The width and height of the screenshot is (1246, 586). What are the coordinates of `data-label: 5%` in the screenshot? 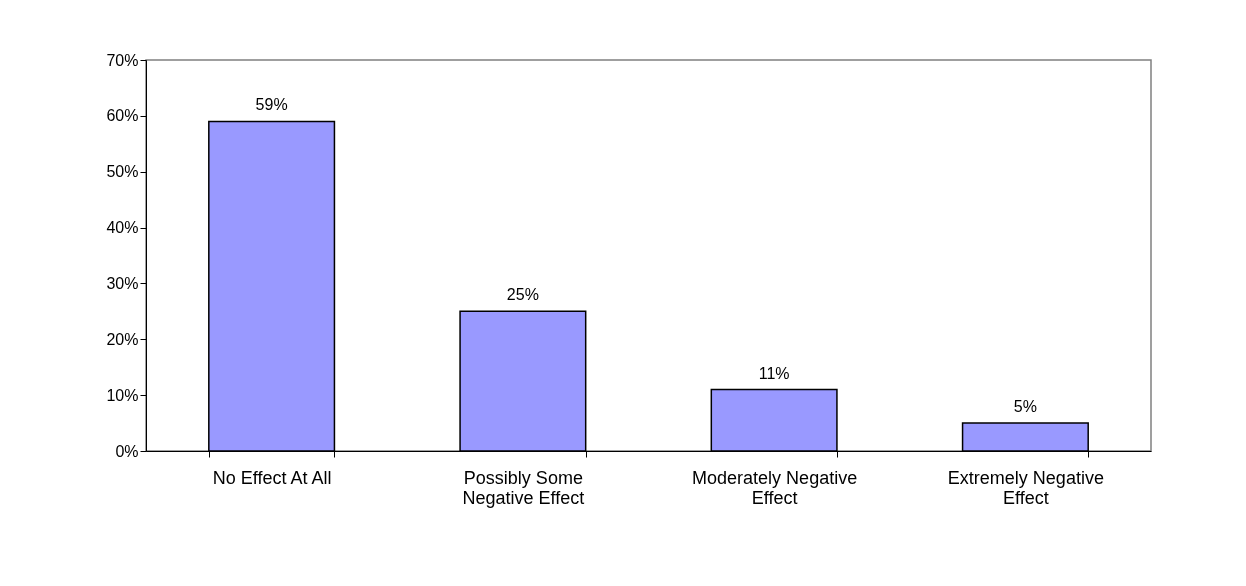 It's located at (1025, 407).